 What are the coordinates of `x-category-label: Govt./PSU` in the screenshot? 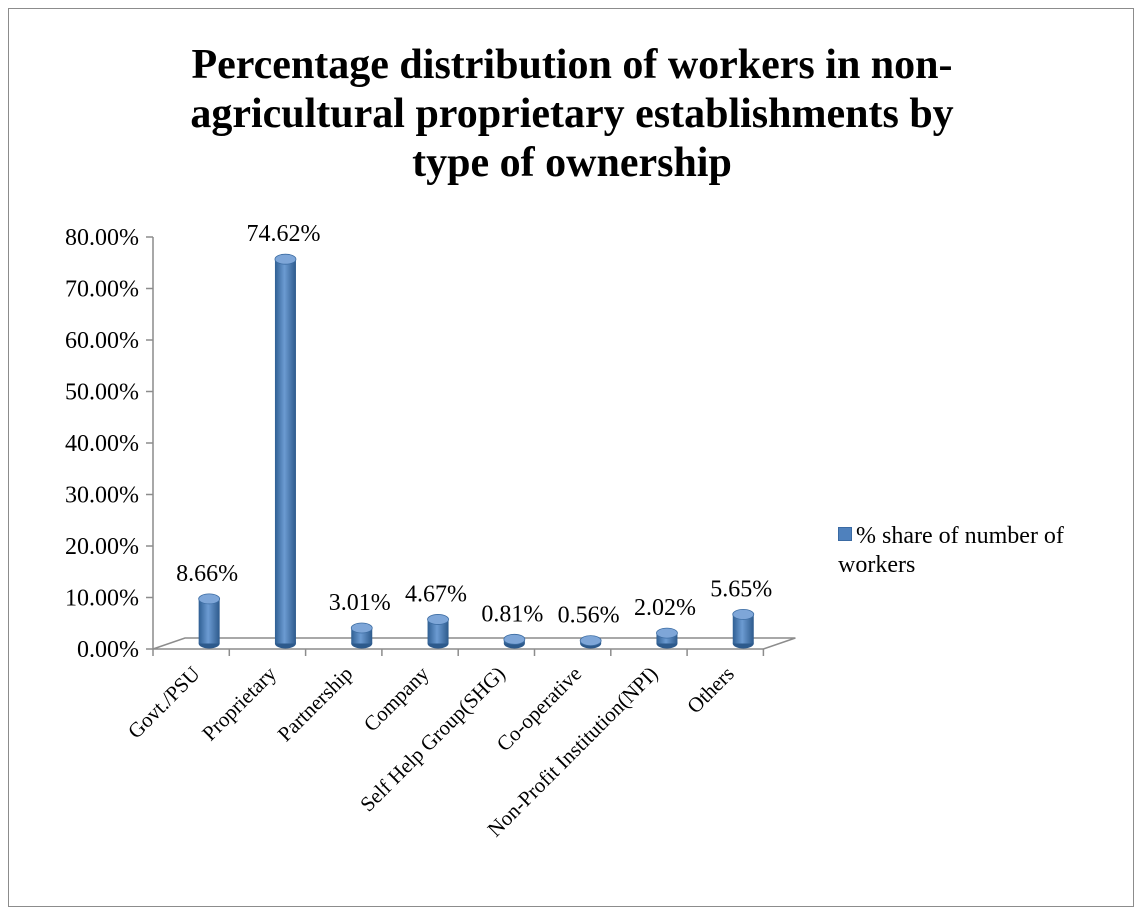 It's located at (164, 703).